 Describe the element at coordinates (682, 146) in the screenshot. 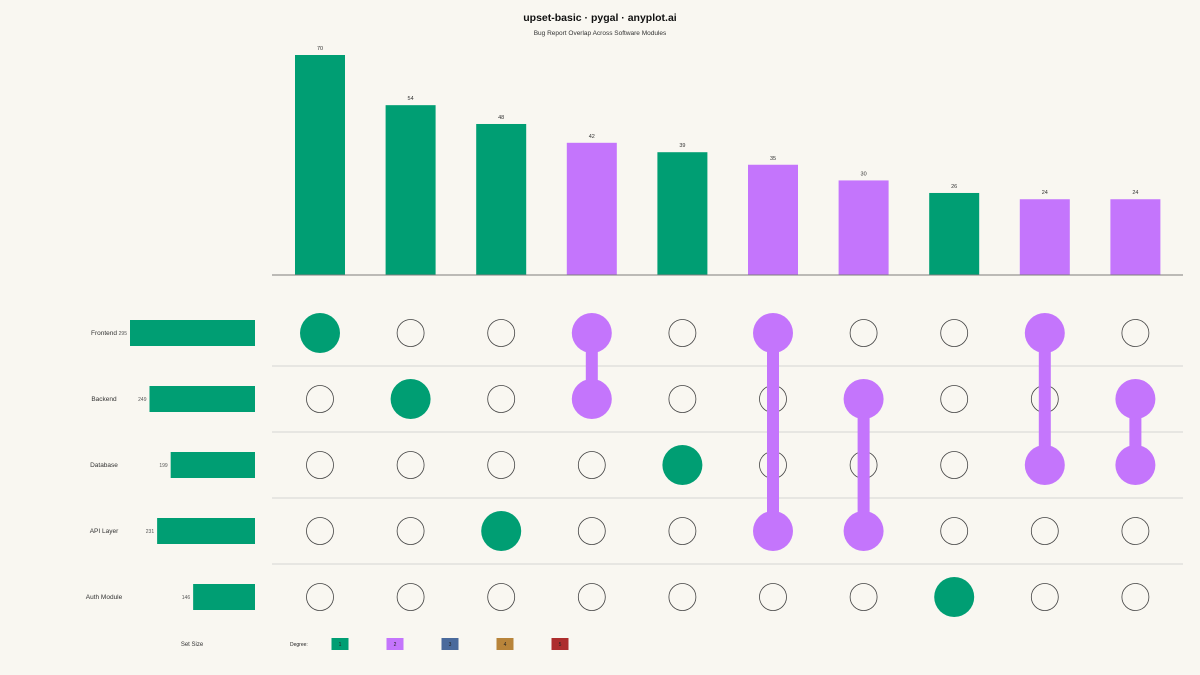

I see `bar-value-label: 39` at that location.